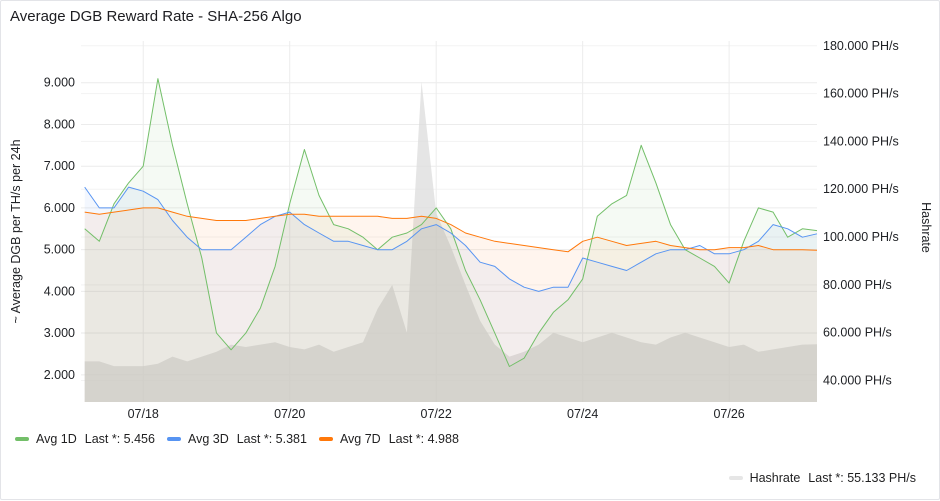 The height and width of the screenshot is (501, 940). Describe the element at coordinates (861, 141) in the screenshot. I see `y2-tick-label: 140.000 PH/s` at that location.